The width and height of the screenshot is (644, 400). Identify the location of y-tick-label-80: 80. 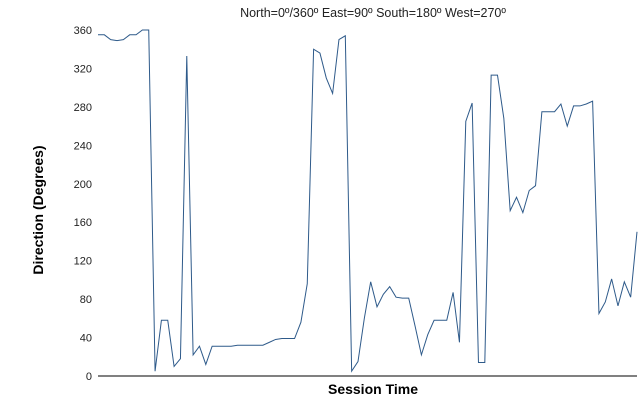
(86, 300).